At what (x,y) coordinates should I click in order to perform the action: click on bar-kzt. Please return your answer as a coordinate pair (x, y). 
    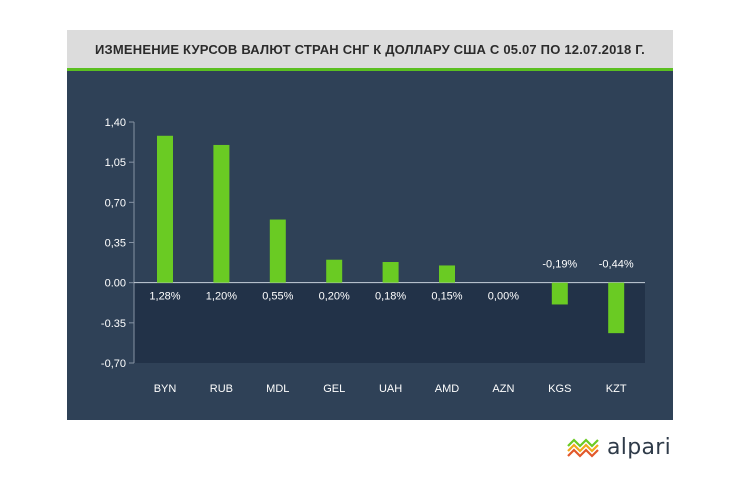
    Looking at the image, I should click on (616, 308).